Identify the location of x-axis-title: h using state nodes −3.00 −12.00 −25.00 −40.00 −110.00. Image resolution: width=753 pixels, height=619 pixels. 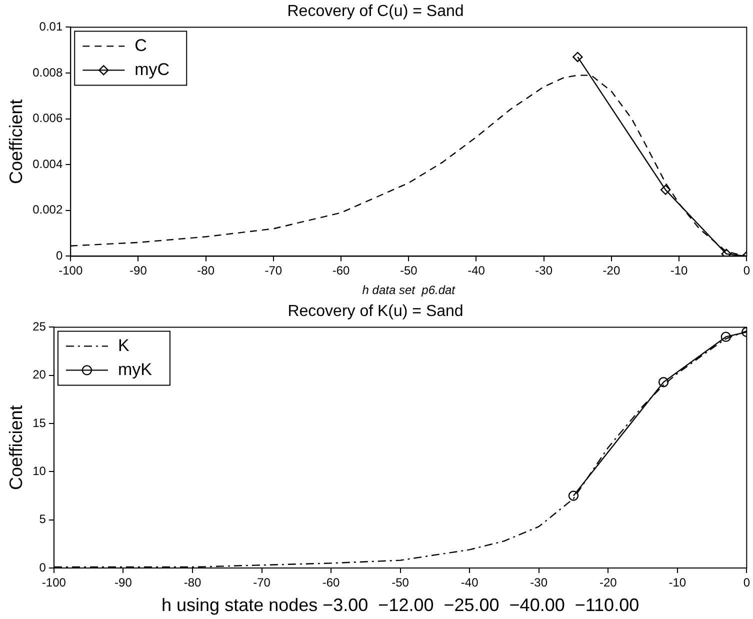
(401, 605).